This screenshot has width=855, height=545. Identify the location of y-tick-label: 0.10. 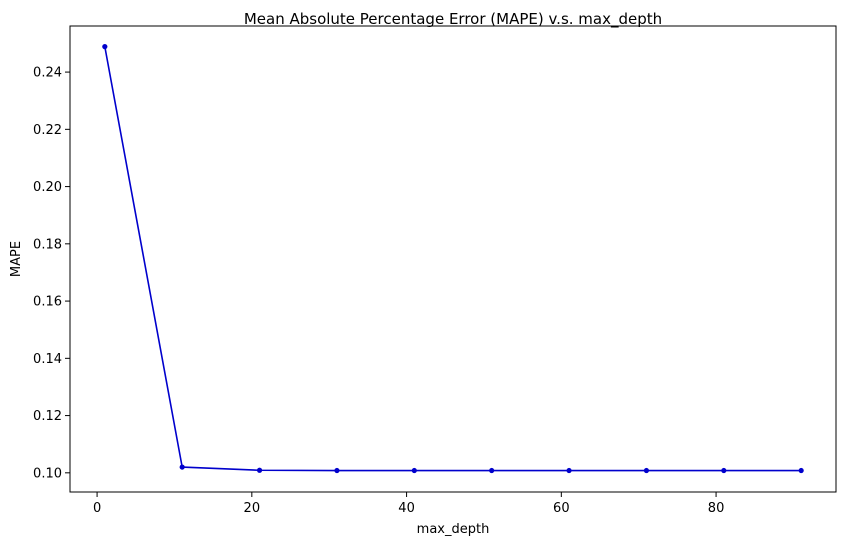
(47, 473).